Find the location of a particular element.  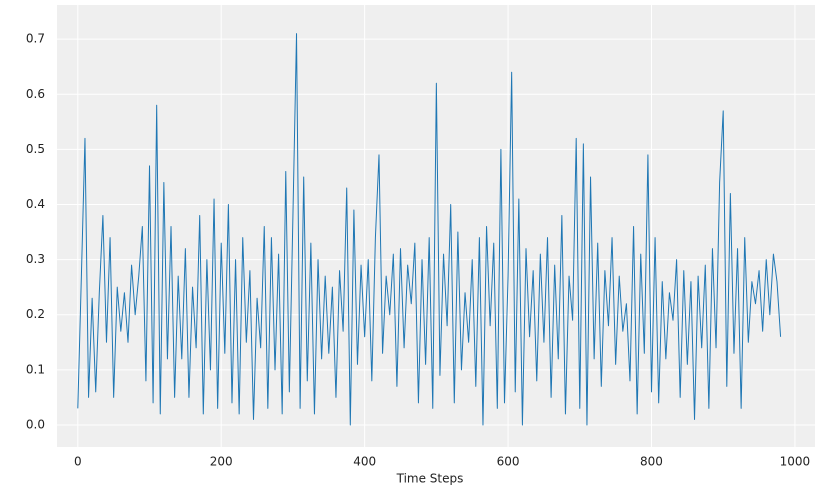

y-tick-label: 0.6 is located at coordinates (35, 94).